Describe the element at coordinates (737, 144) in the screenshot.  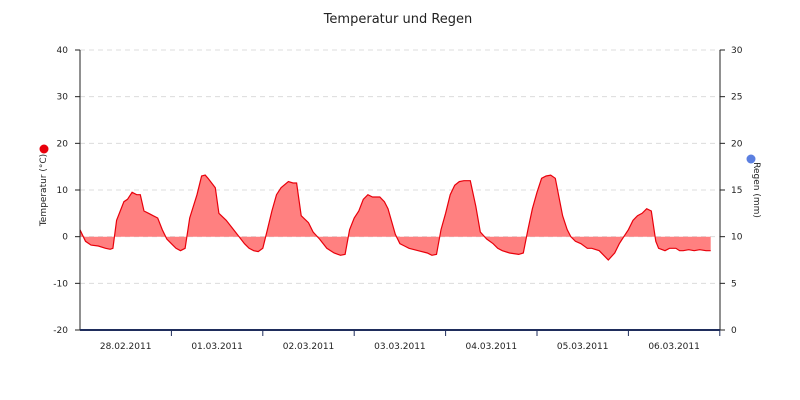
I see `right-tick-label: 20` at that location.